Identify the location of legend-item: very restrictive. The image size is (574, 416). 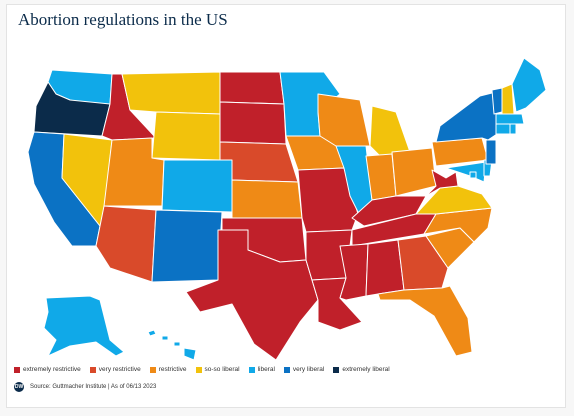
(115, 369).